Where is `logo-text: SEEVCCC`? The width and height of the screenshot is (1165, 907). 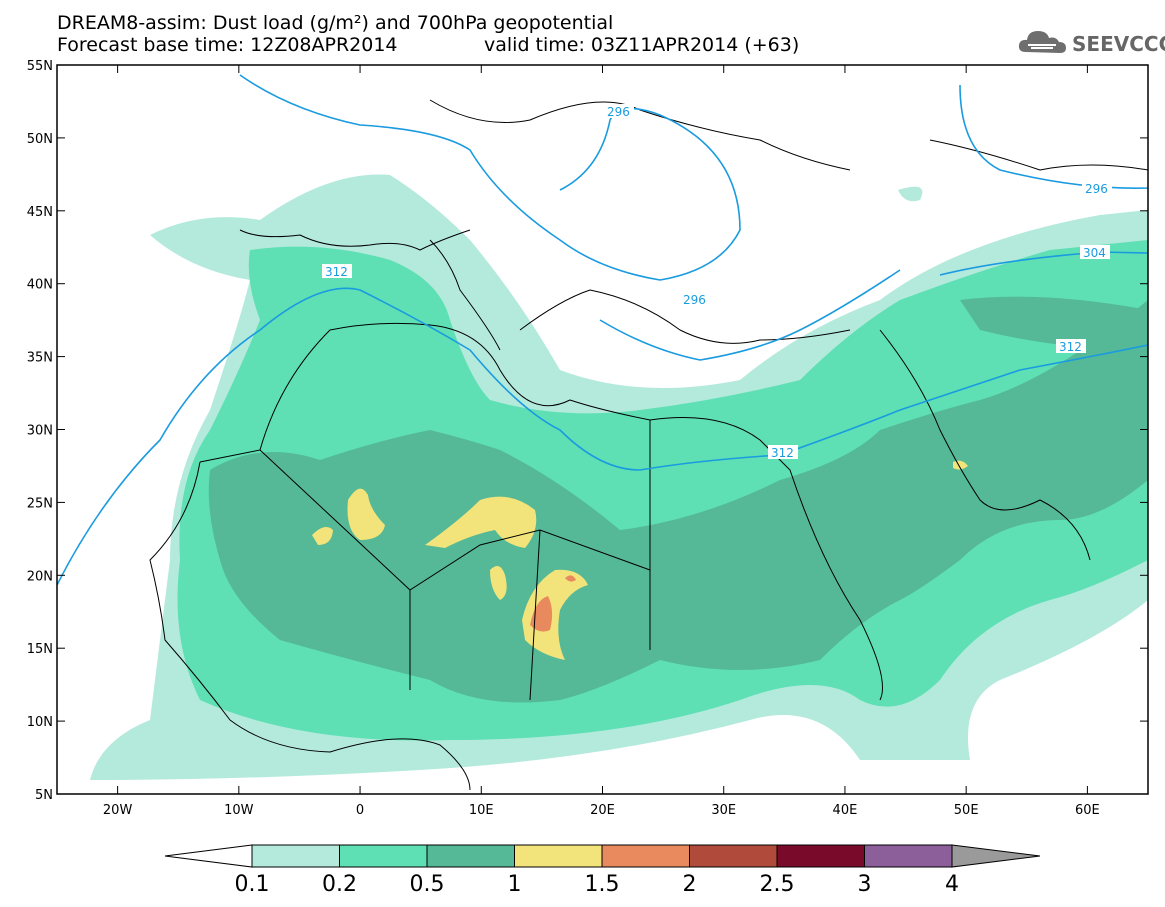
logo-text: SEEVCCC is located at coordinates (1118, 44).